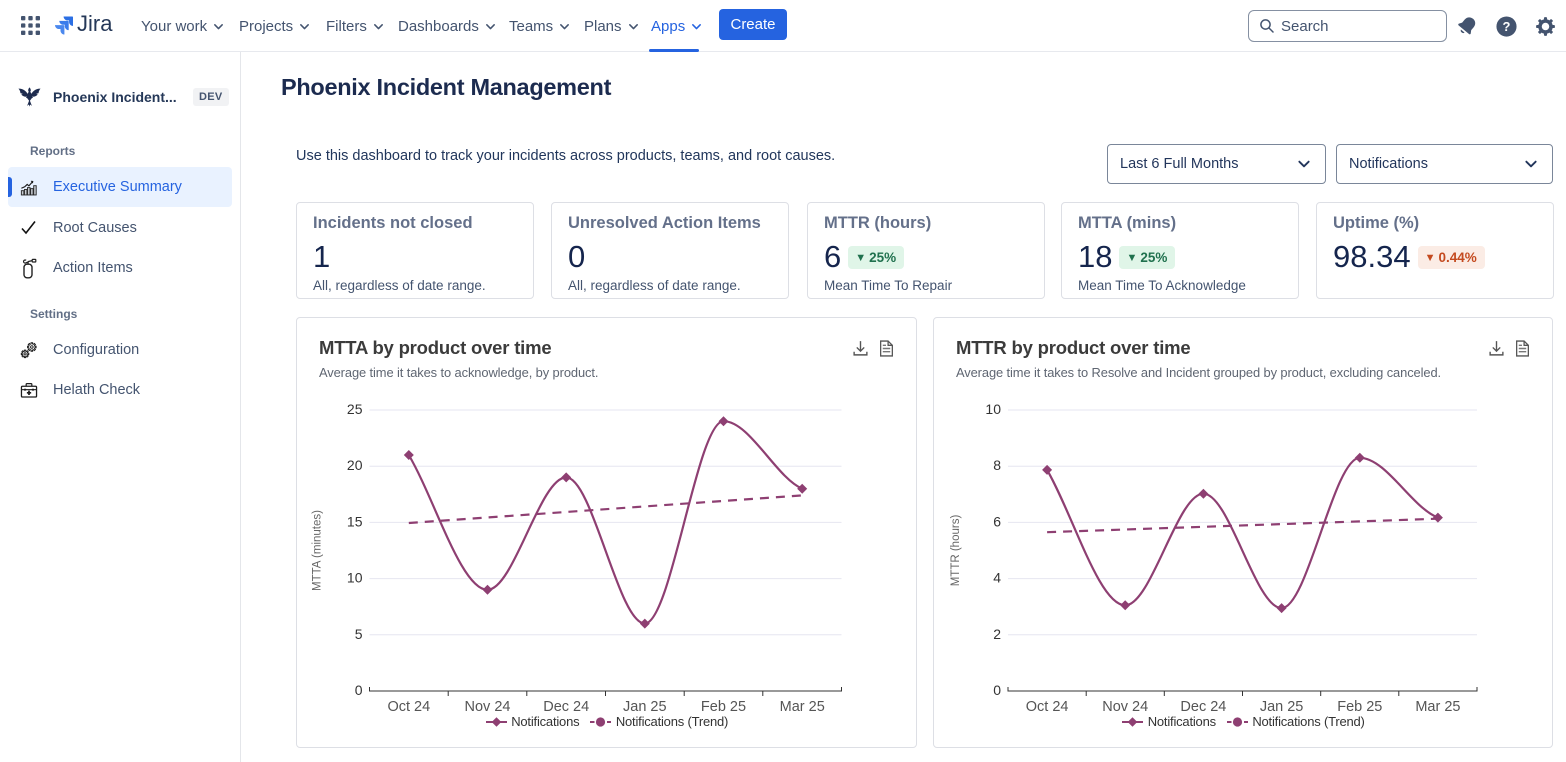 This screenshot has height=762, width=1566. What do you see at coordinates (997, 578) in the screenshot?
I see `svg-text: 4` at bounding box center [997, 578].